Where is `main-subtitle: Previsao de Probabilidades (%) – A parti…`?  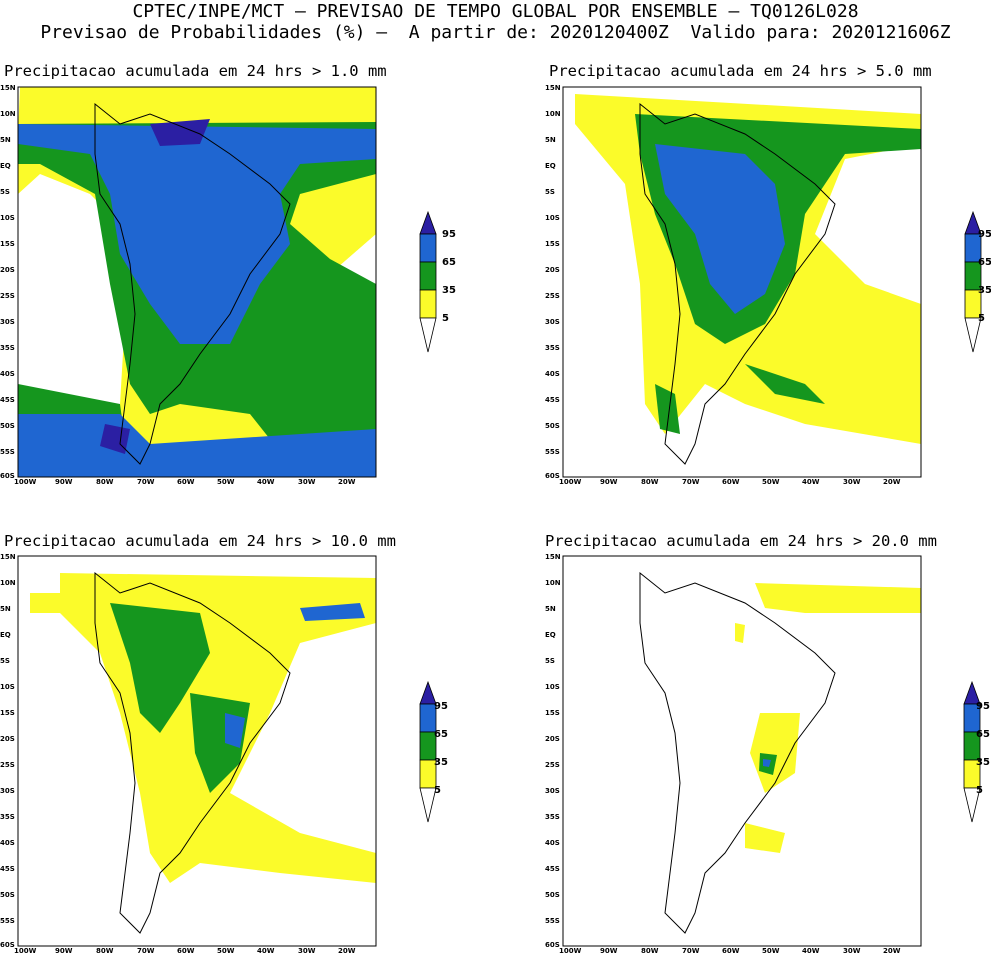
main-subtitle: Previsao de Probabilidades (%) – A parti… is located at coordinates (495, 32).